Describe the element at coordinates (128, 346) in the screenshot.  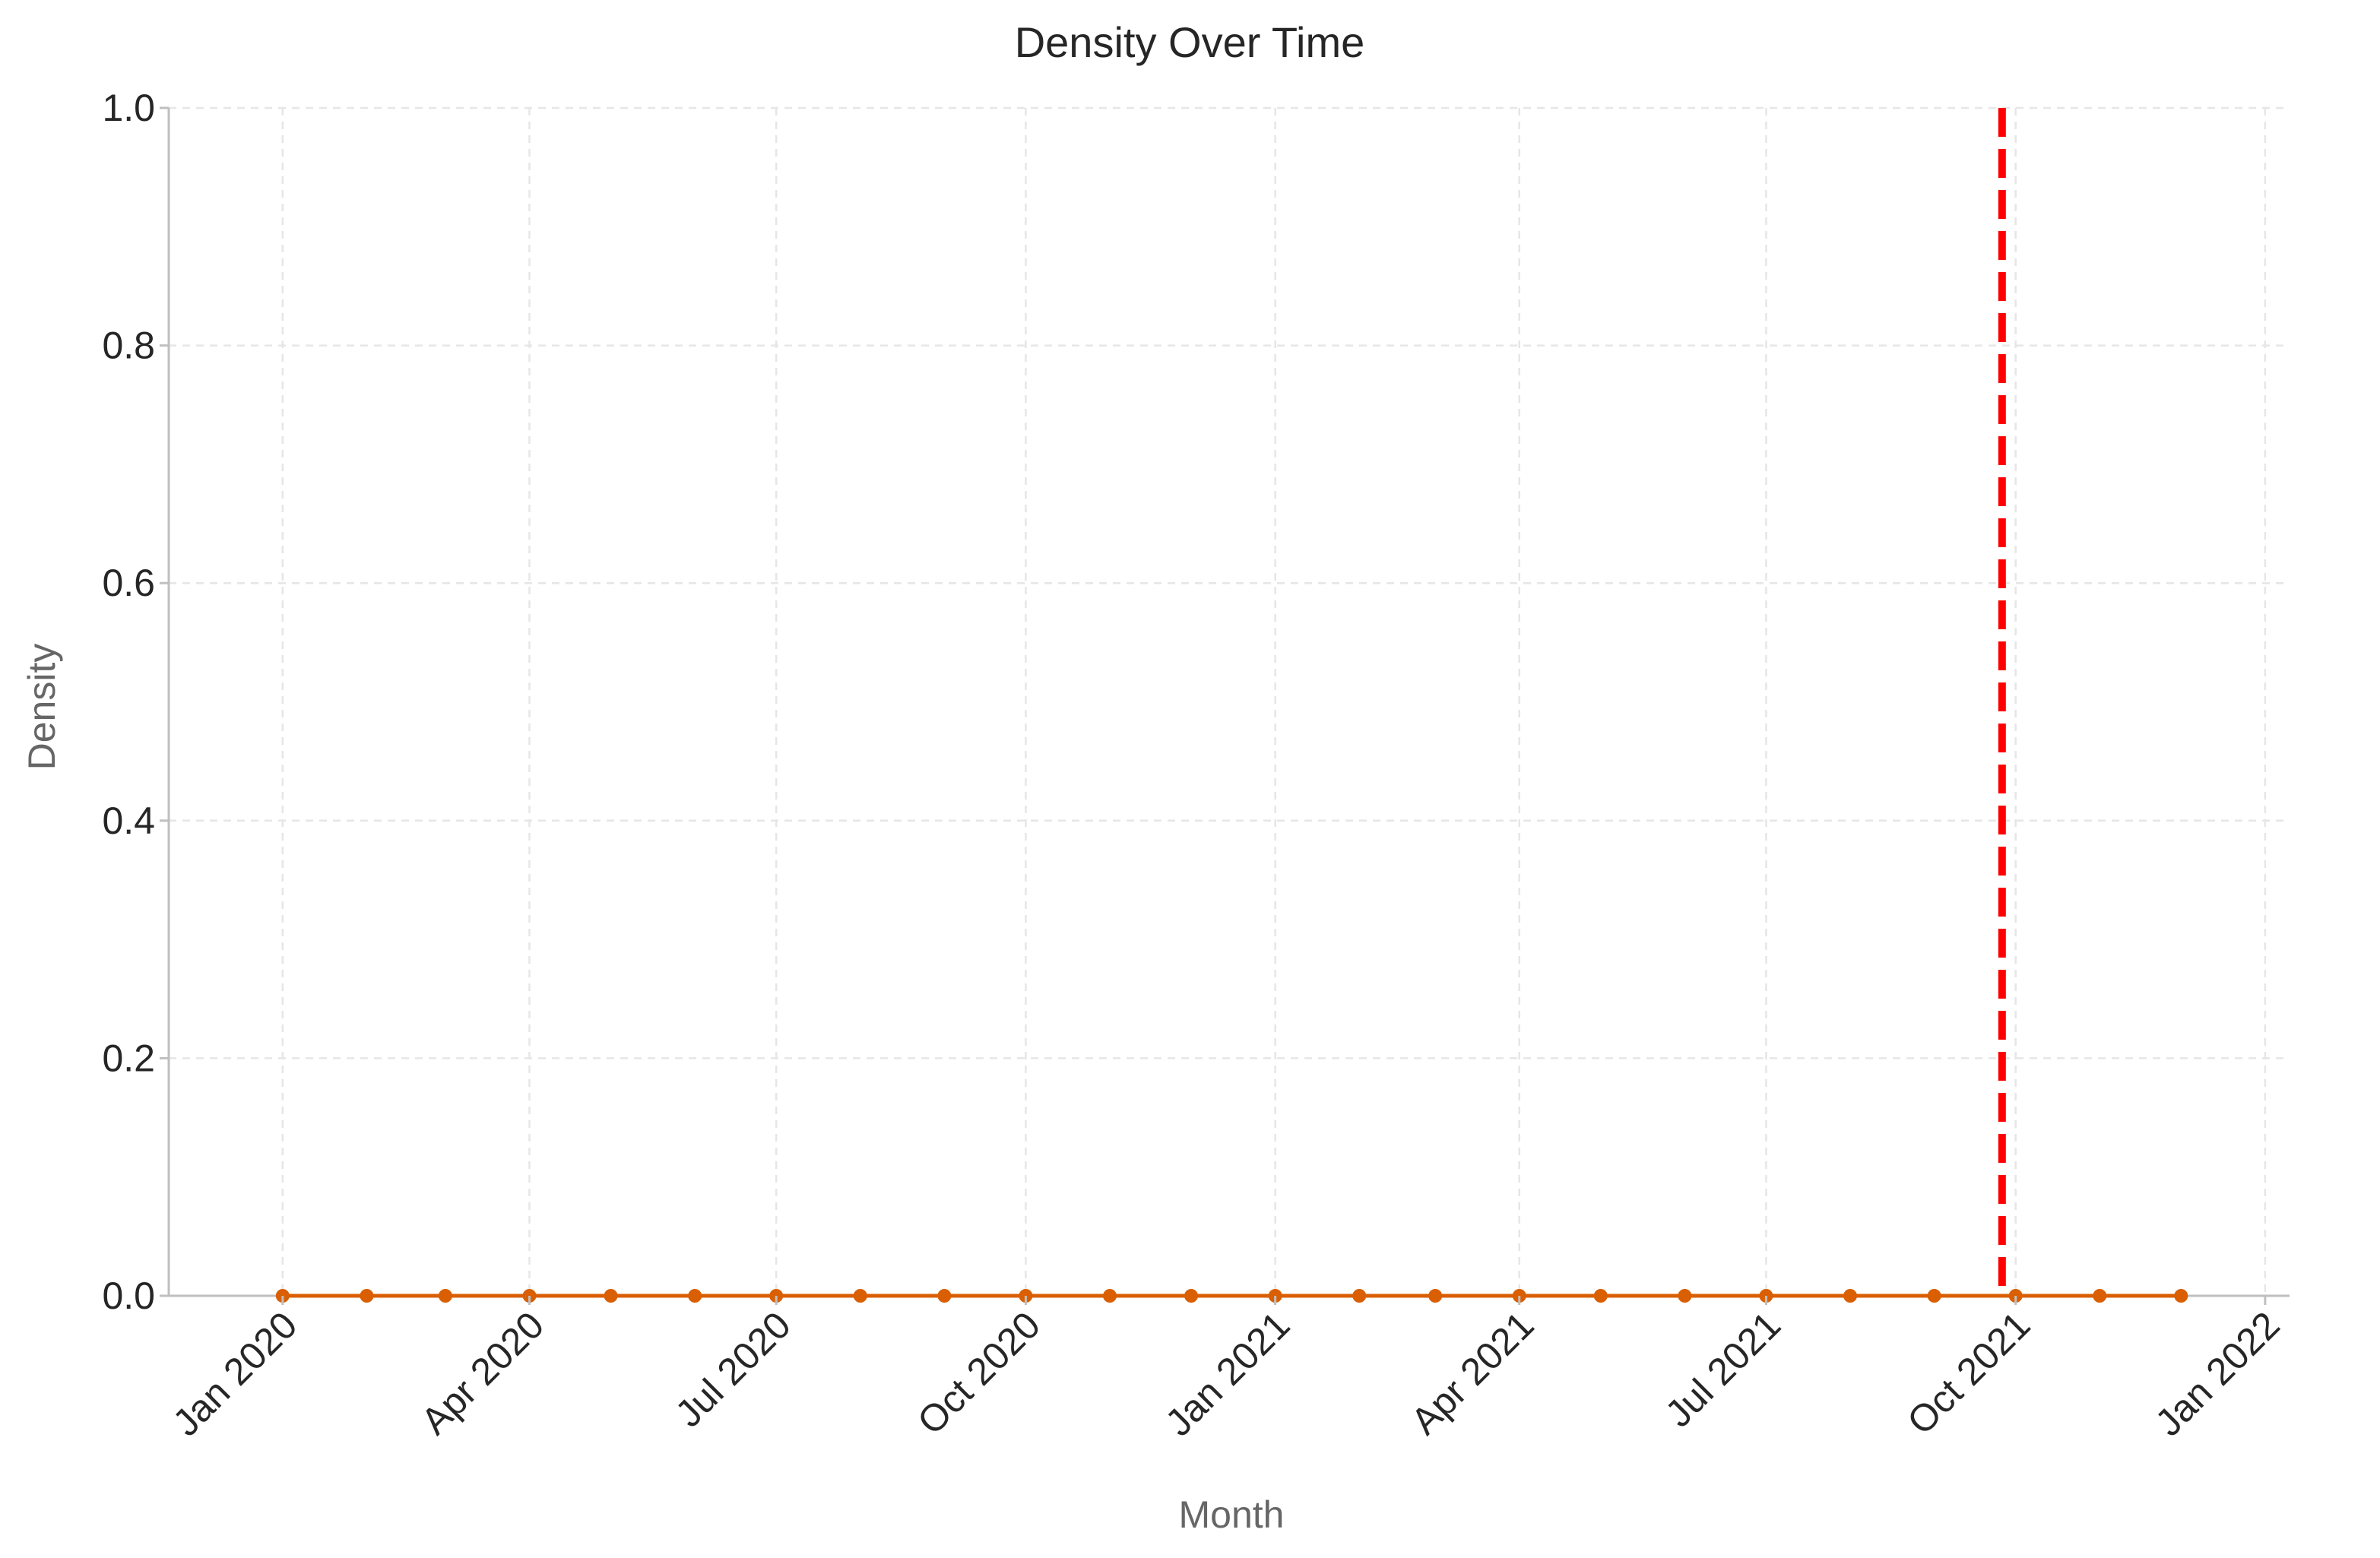
I see `y-tick-label: 0.8` at that location.